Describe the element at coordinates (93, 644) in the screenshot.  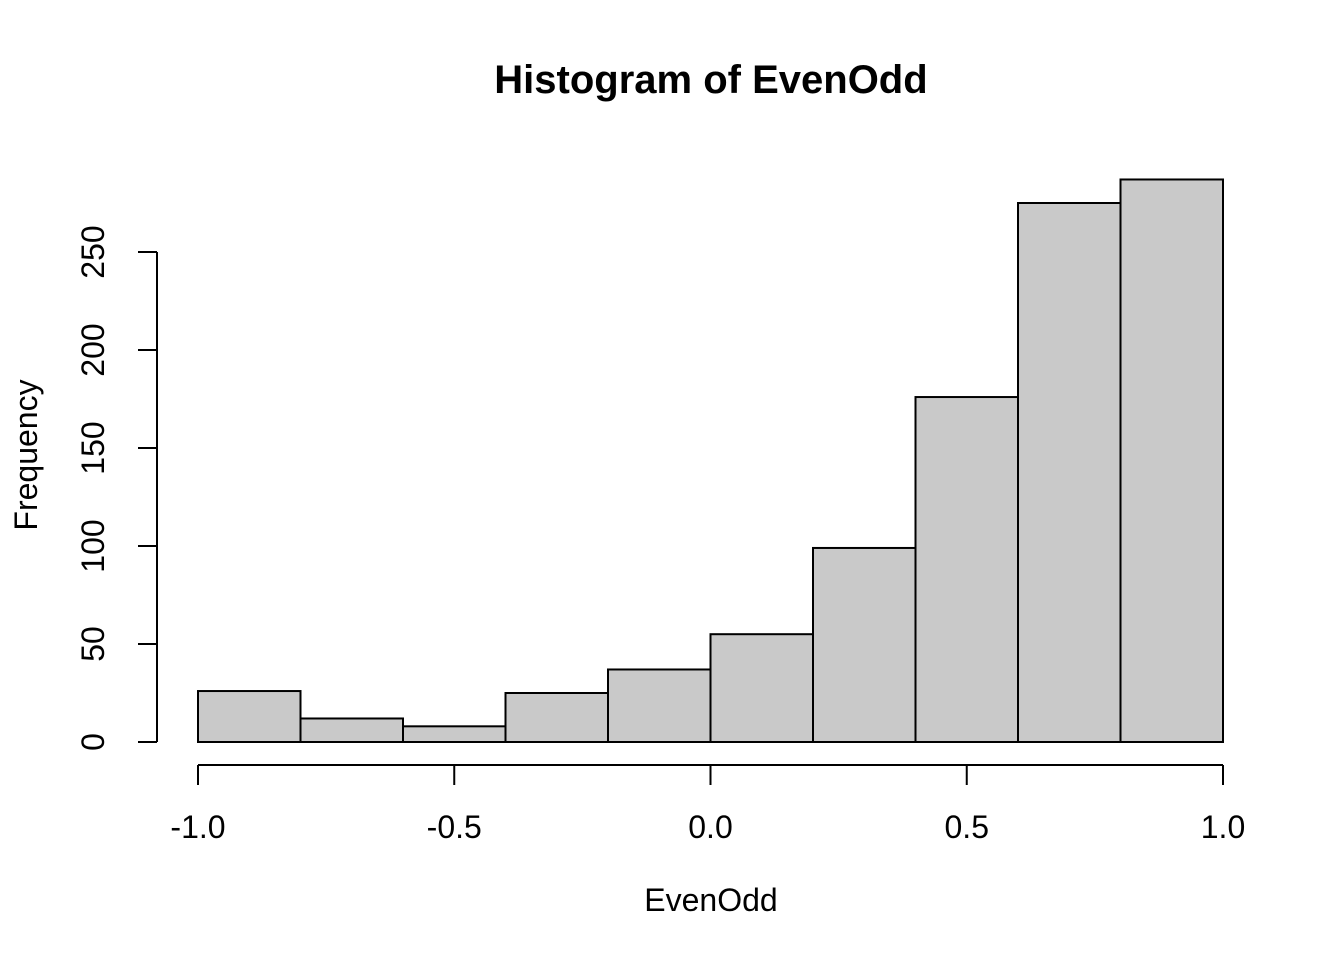
I see `y-tick-label: 50` at that location.